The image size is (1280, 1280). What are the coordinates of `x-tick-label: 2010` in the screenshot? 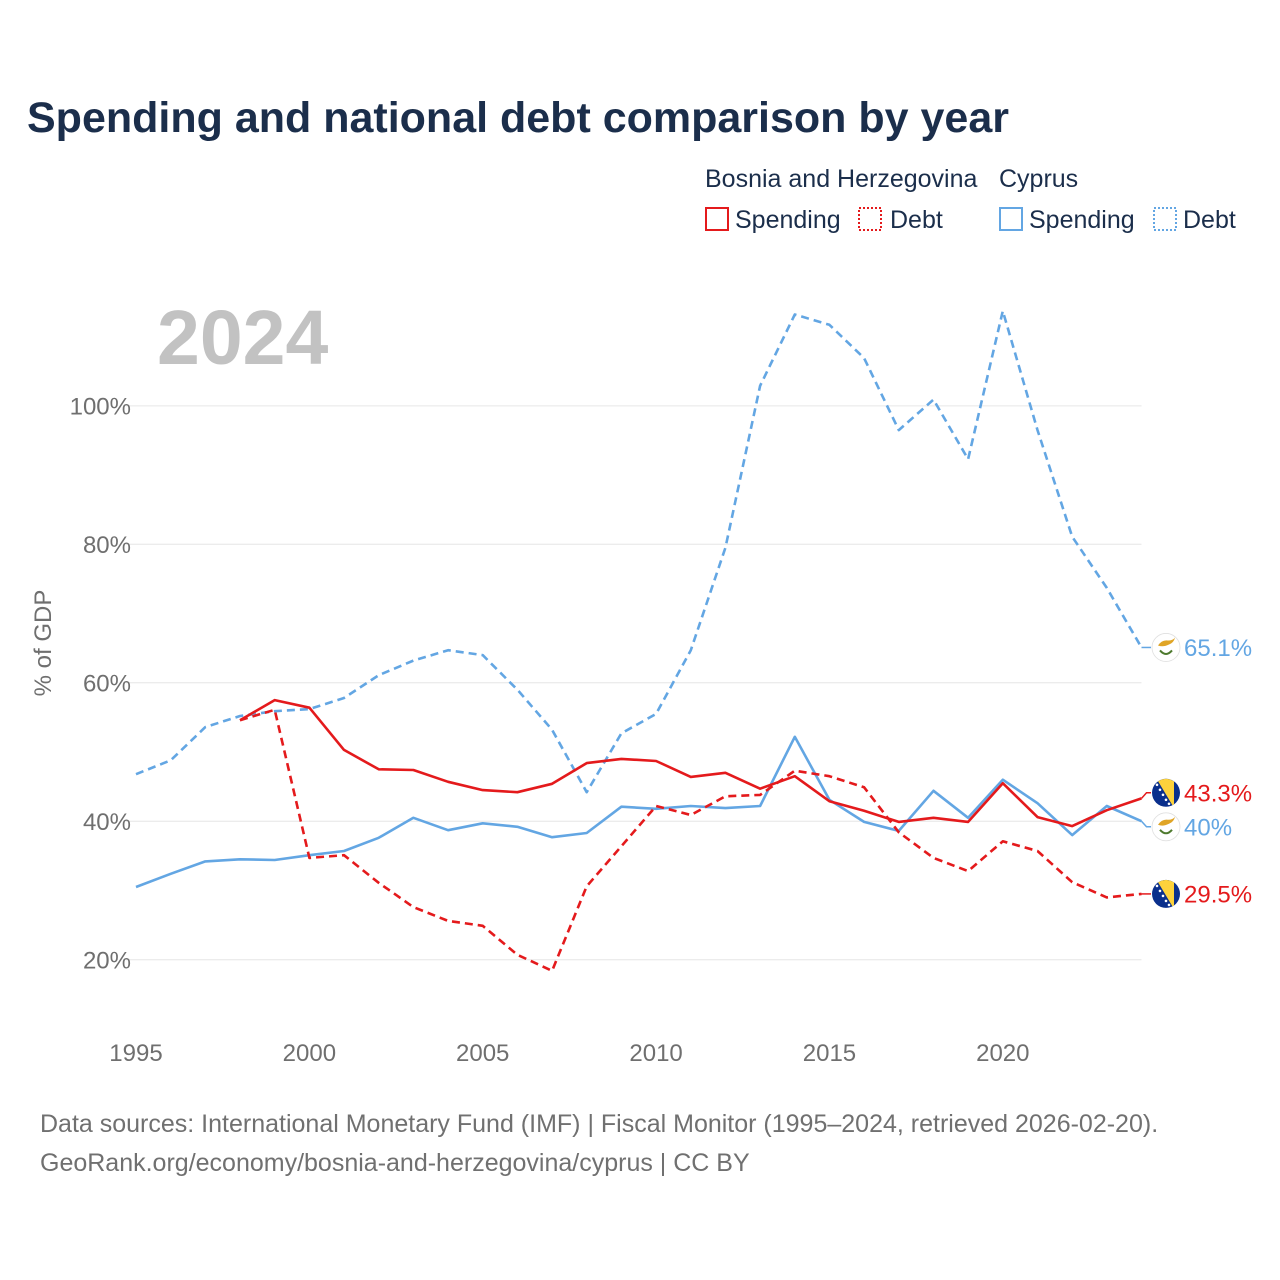 It's located at (655, 1053).